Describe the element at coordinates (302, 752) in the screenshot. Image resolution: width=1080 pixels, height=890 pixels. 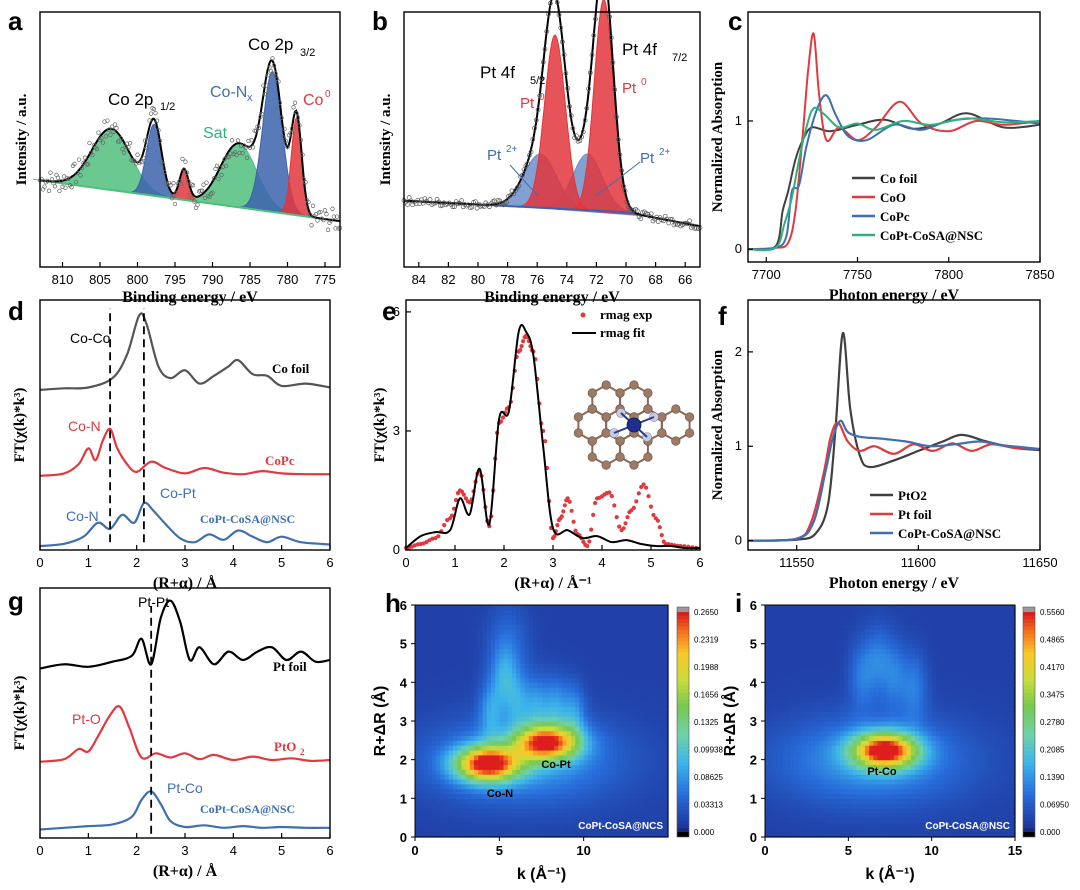
I see `series-label-sub: 2` at that location.